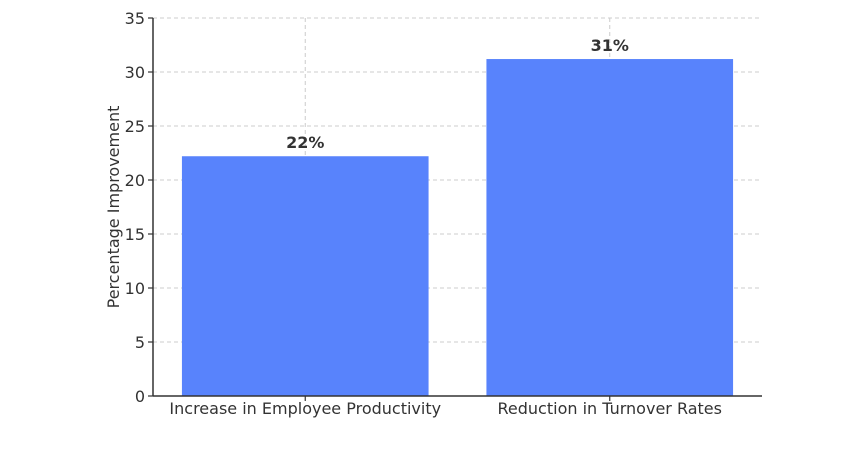 The width and height of the screenshot is (868, 466). Describe the element at coordinates (140, 396) in the screenshot. I see `y-tick-label: 0` at that location.